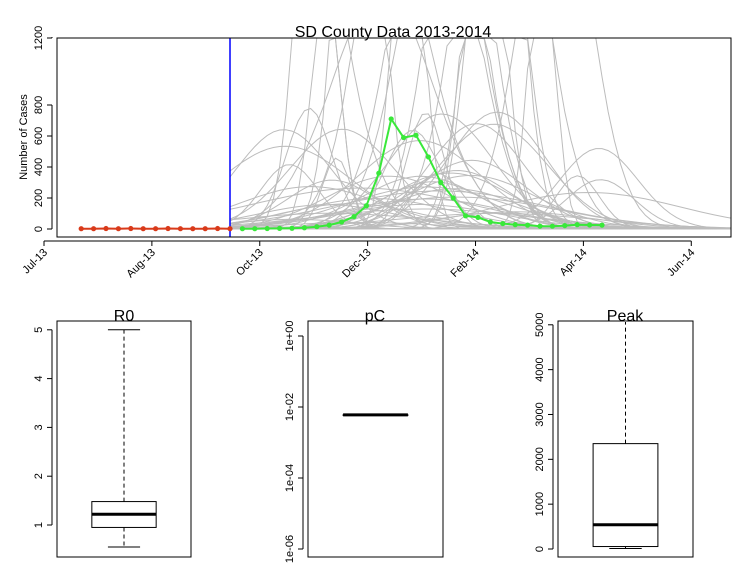  What do you see at coordinates (540, 369) in the screenshot?
I see `y-tick-label: 4000` at bounding box center [540, 369].